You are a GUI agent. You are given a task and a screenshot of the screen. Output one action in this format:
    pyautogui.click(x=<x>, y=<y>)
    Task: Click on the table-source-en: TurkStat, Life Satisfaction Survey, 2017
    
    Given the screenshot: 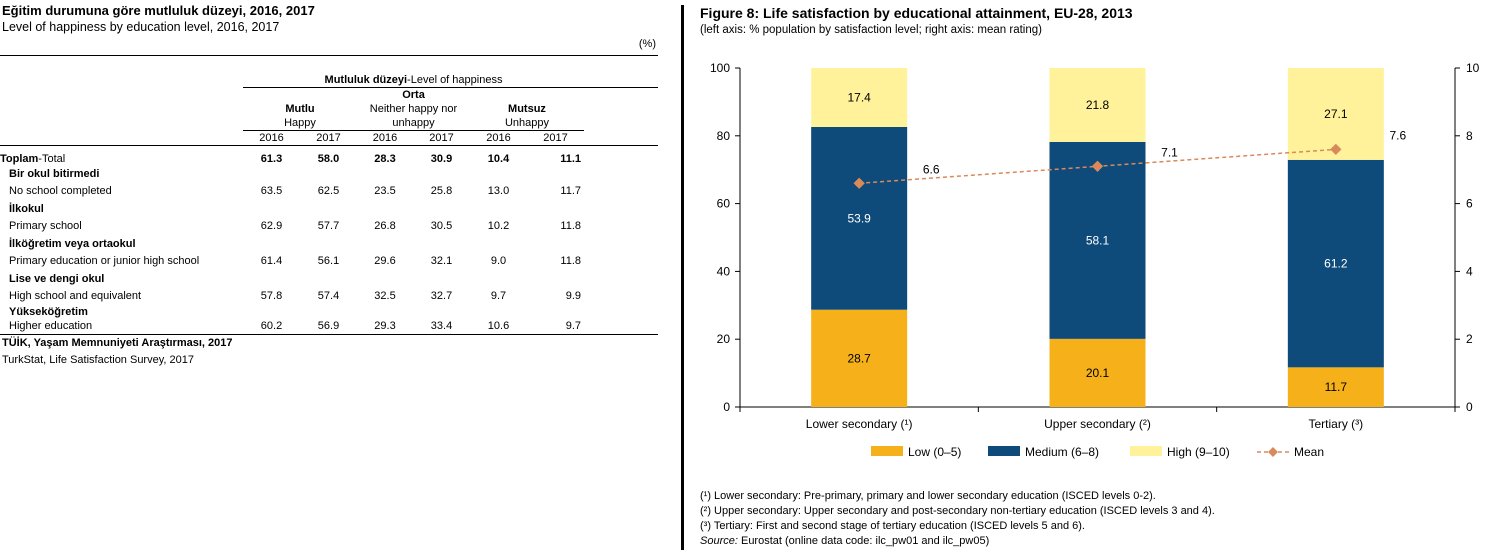 What is the action you would take?
    pyautogui.click(x=98, y=360)
    